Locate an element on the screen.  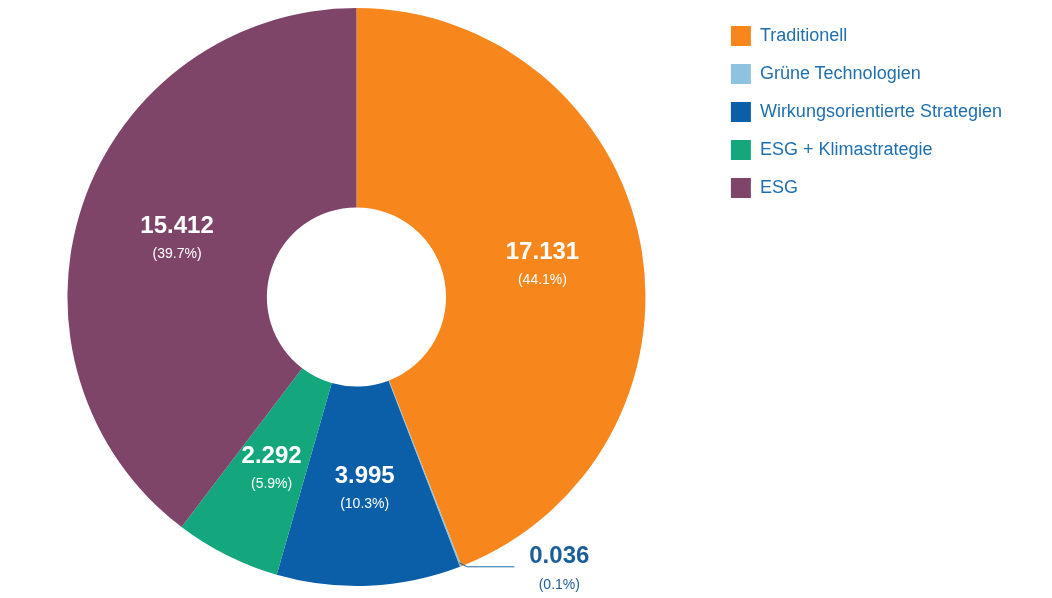
data-label: 0.036 (0.1%) is located at coordinates (559, 566).